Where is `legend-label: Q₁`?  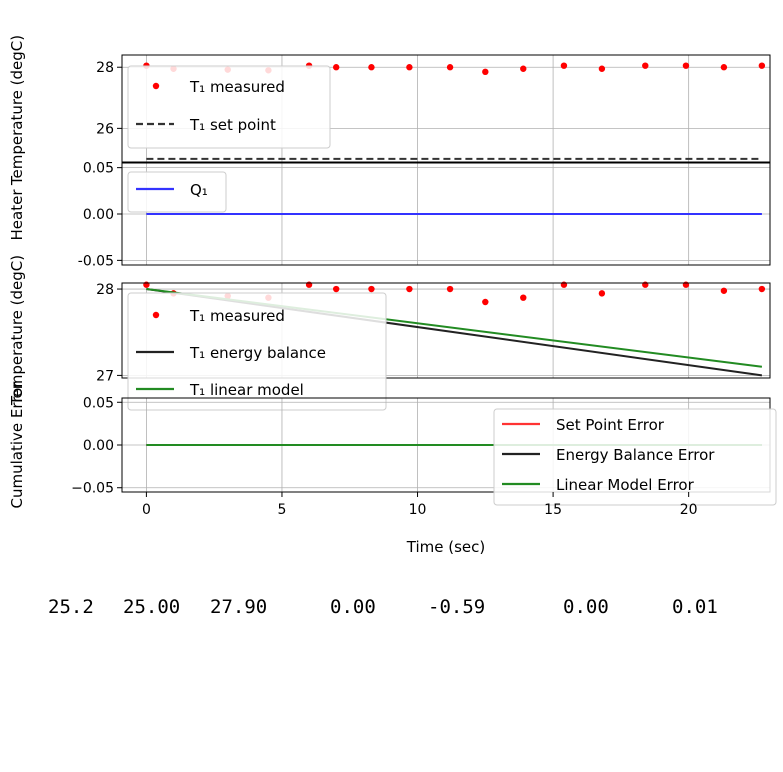 legend-label: Q₁ is located at coordinates (199, 190).